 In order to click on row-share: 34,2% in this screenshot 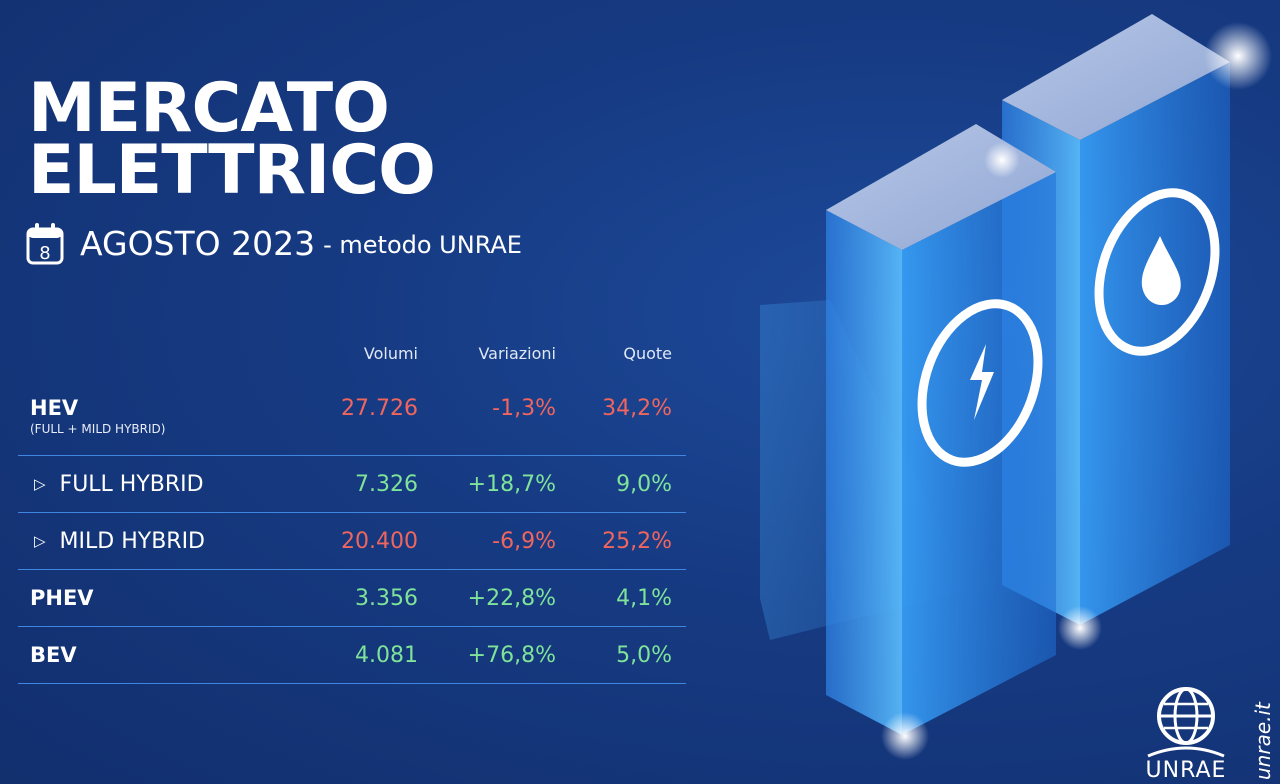, I will do `click(637, 408)`.